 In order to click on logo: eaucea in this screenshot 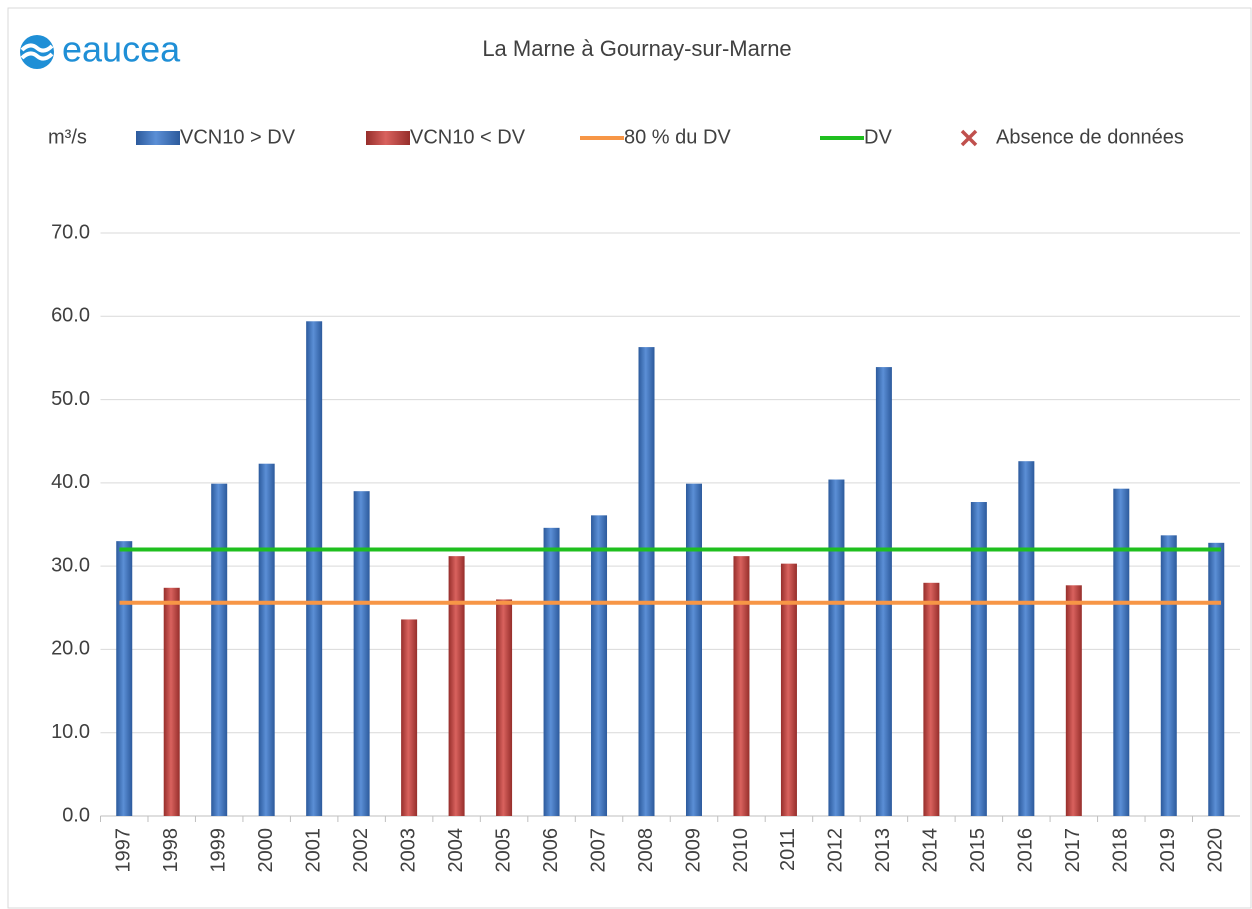, I will do `click(100, 49)`.